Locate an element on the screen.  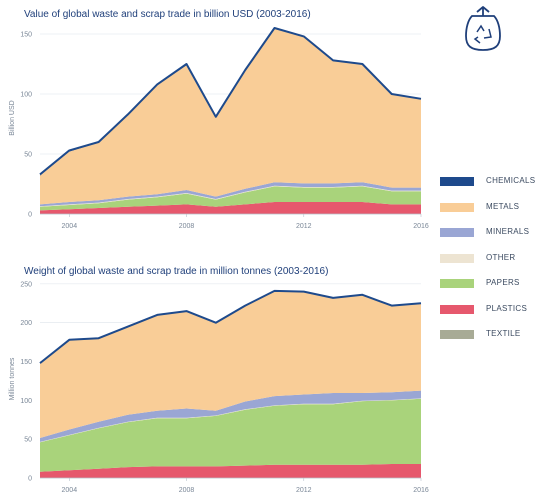
legend-item-chemicals: CHEMICALS is located at coordinates (487, 182).